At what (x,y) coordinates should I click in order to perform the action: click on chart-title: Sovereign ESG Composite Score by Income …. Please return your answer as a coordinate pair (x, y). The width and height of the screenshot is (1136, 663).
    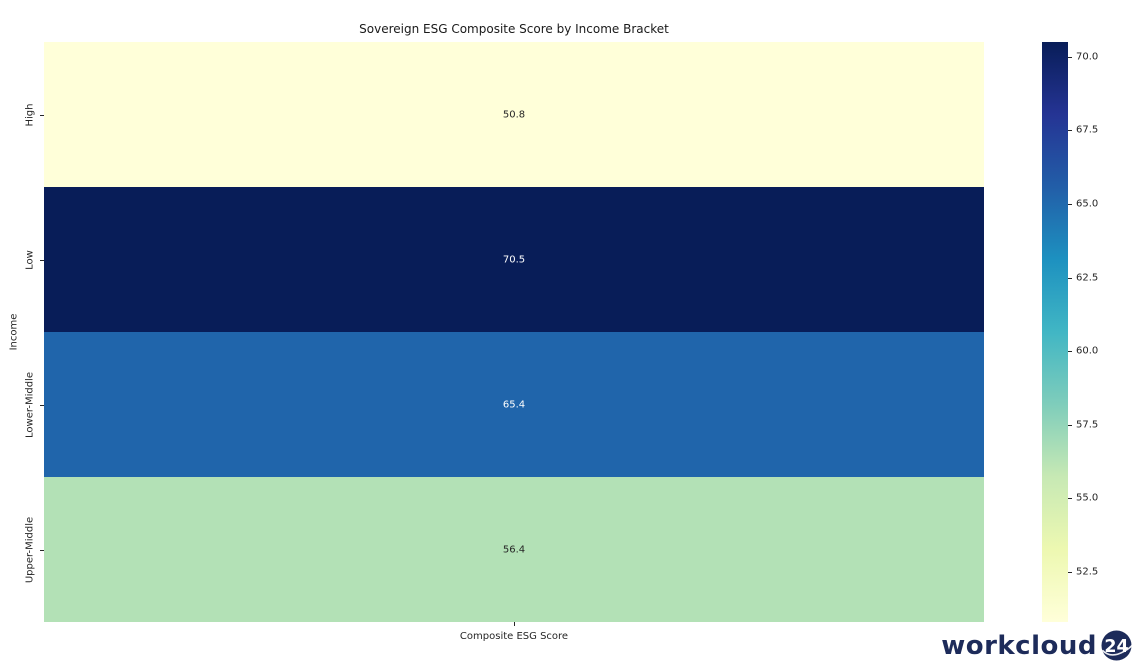
    Looking at the image, I should click on (514, 29).